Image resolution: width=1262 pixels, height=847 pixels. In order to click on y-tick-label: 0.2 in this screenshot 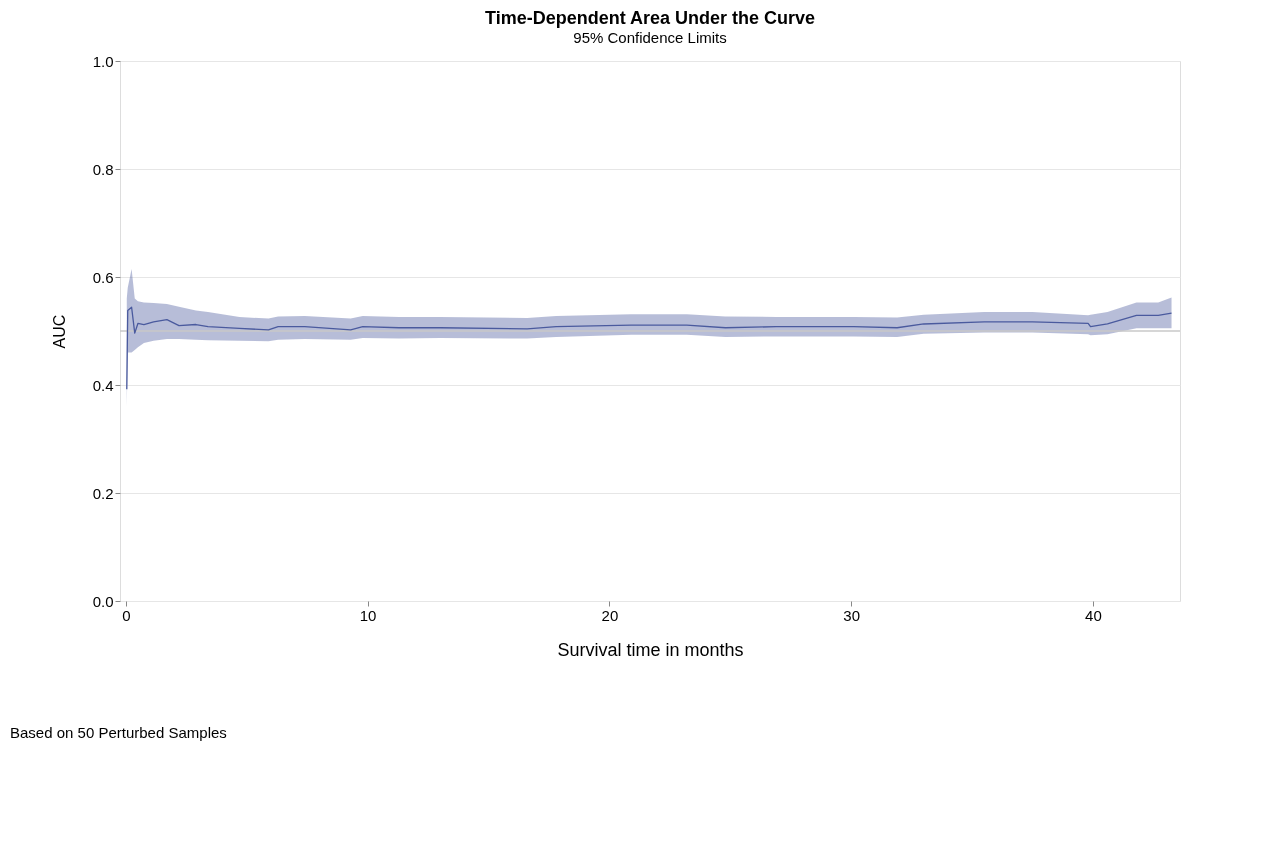, I will do `click(103, 493)`.